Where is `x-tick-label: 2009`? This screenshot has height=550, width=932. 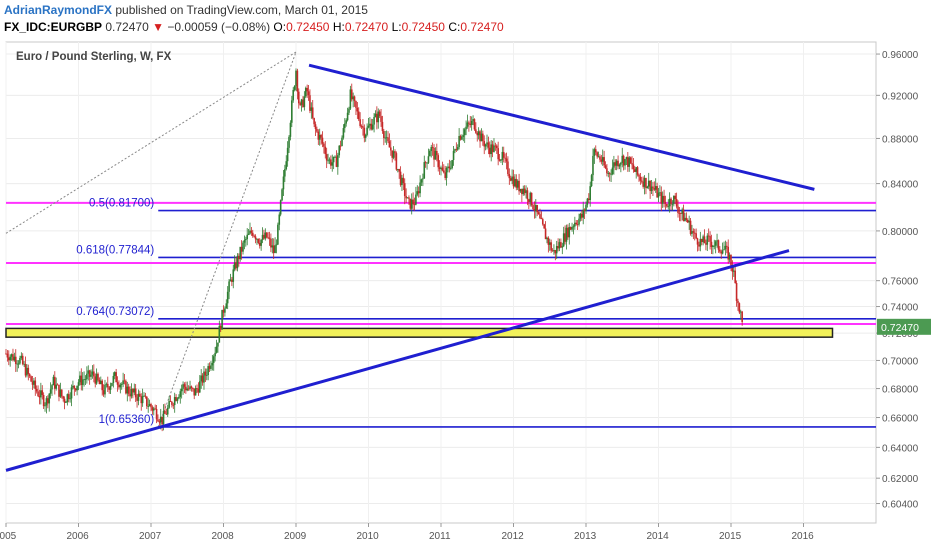 x-tick-label: 2009 is located at coordinates (295, 536).